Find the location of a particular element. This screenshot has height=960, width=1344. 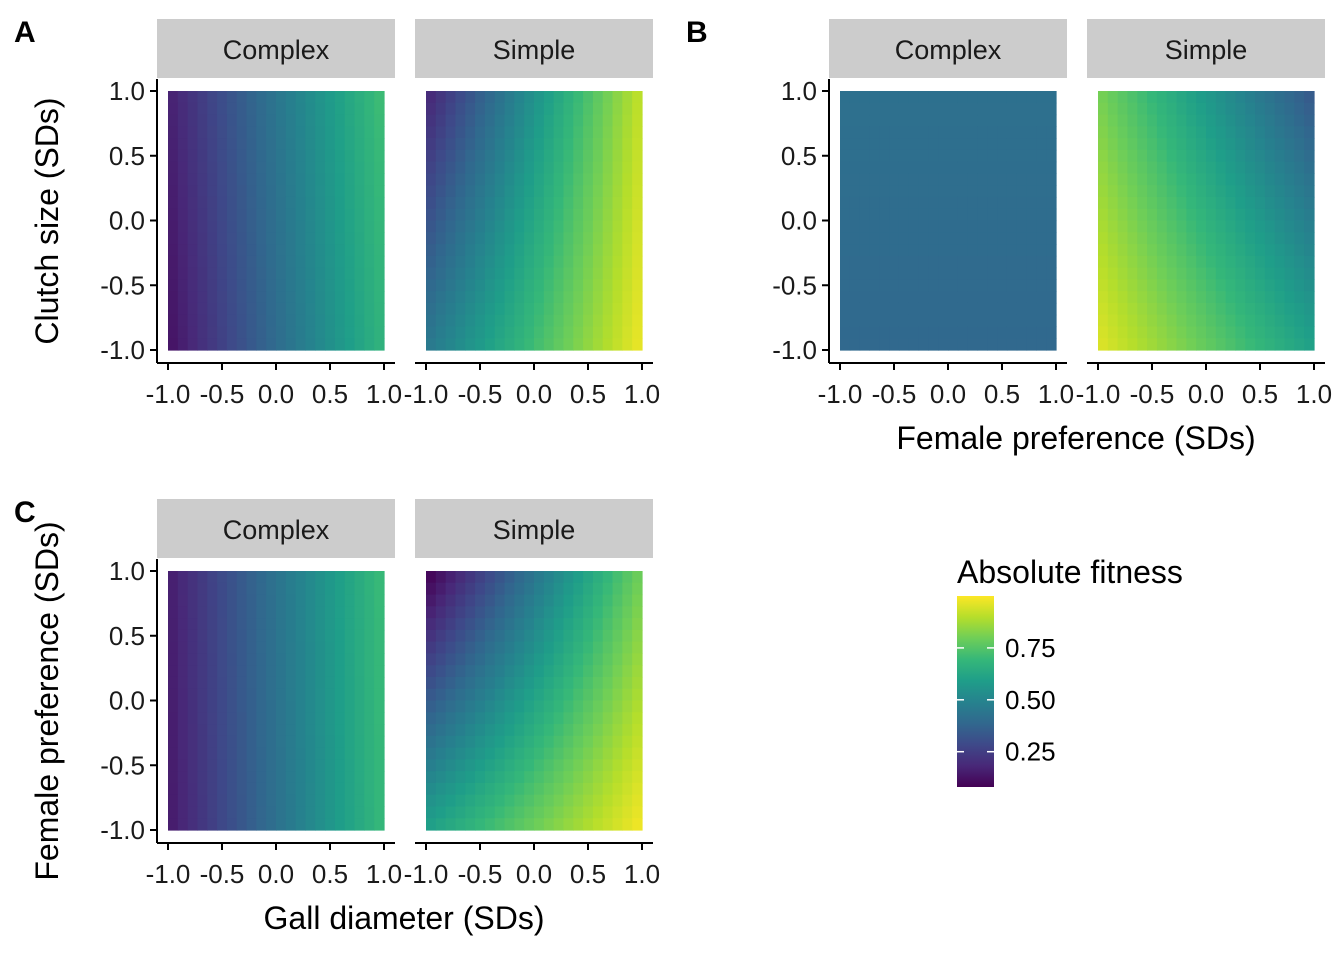

x-tick-label: -1.0 is located at coordinates (1098, 394).